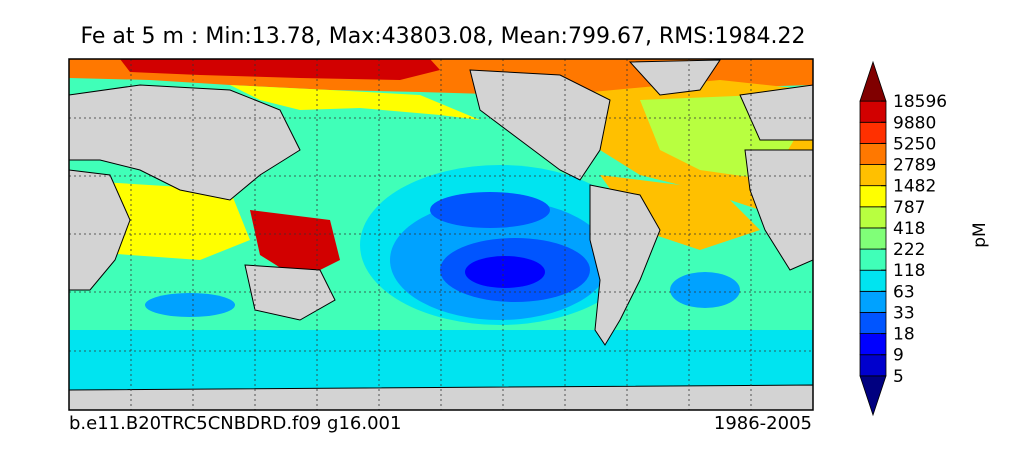 The width and height of the screenshot is (1018, 464). Describe the element at coordinates (295, 245) in the screenshot. I see `indonesia-high` at that location.